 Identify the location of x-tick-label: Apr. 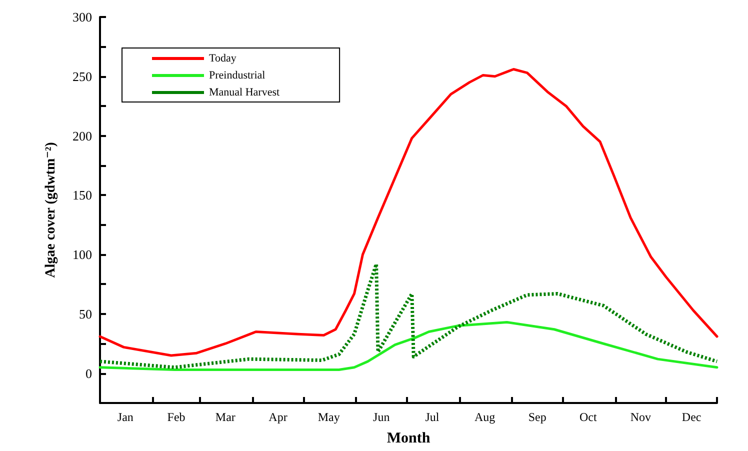
(278, 417).